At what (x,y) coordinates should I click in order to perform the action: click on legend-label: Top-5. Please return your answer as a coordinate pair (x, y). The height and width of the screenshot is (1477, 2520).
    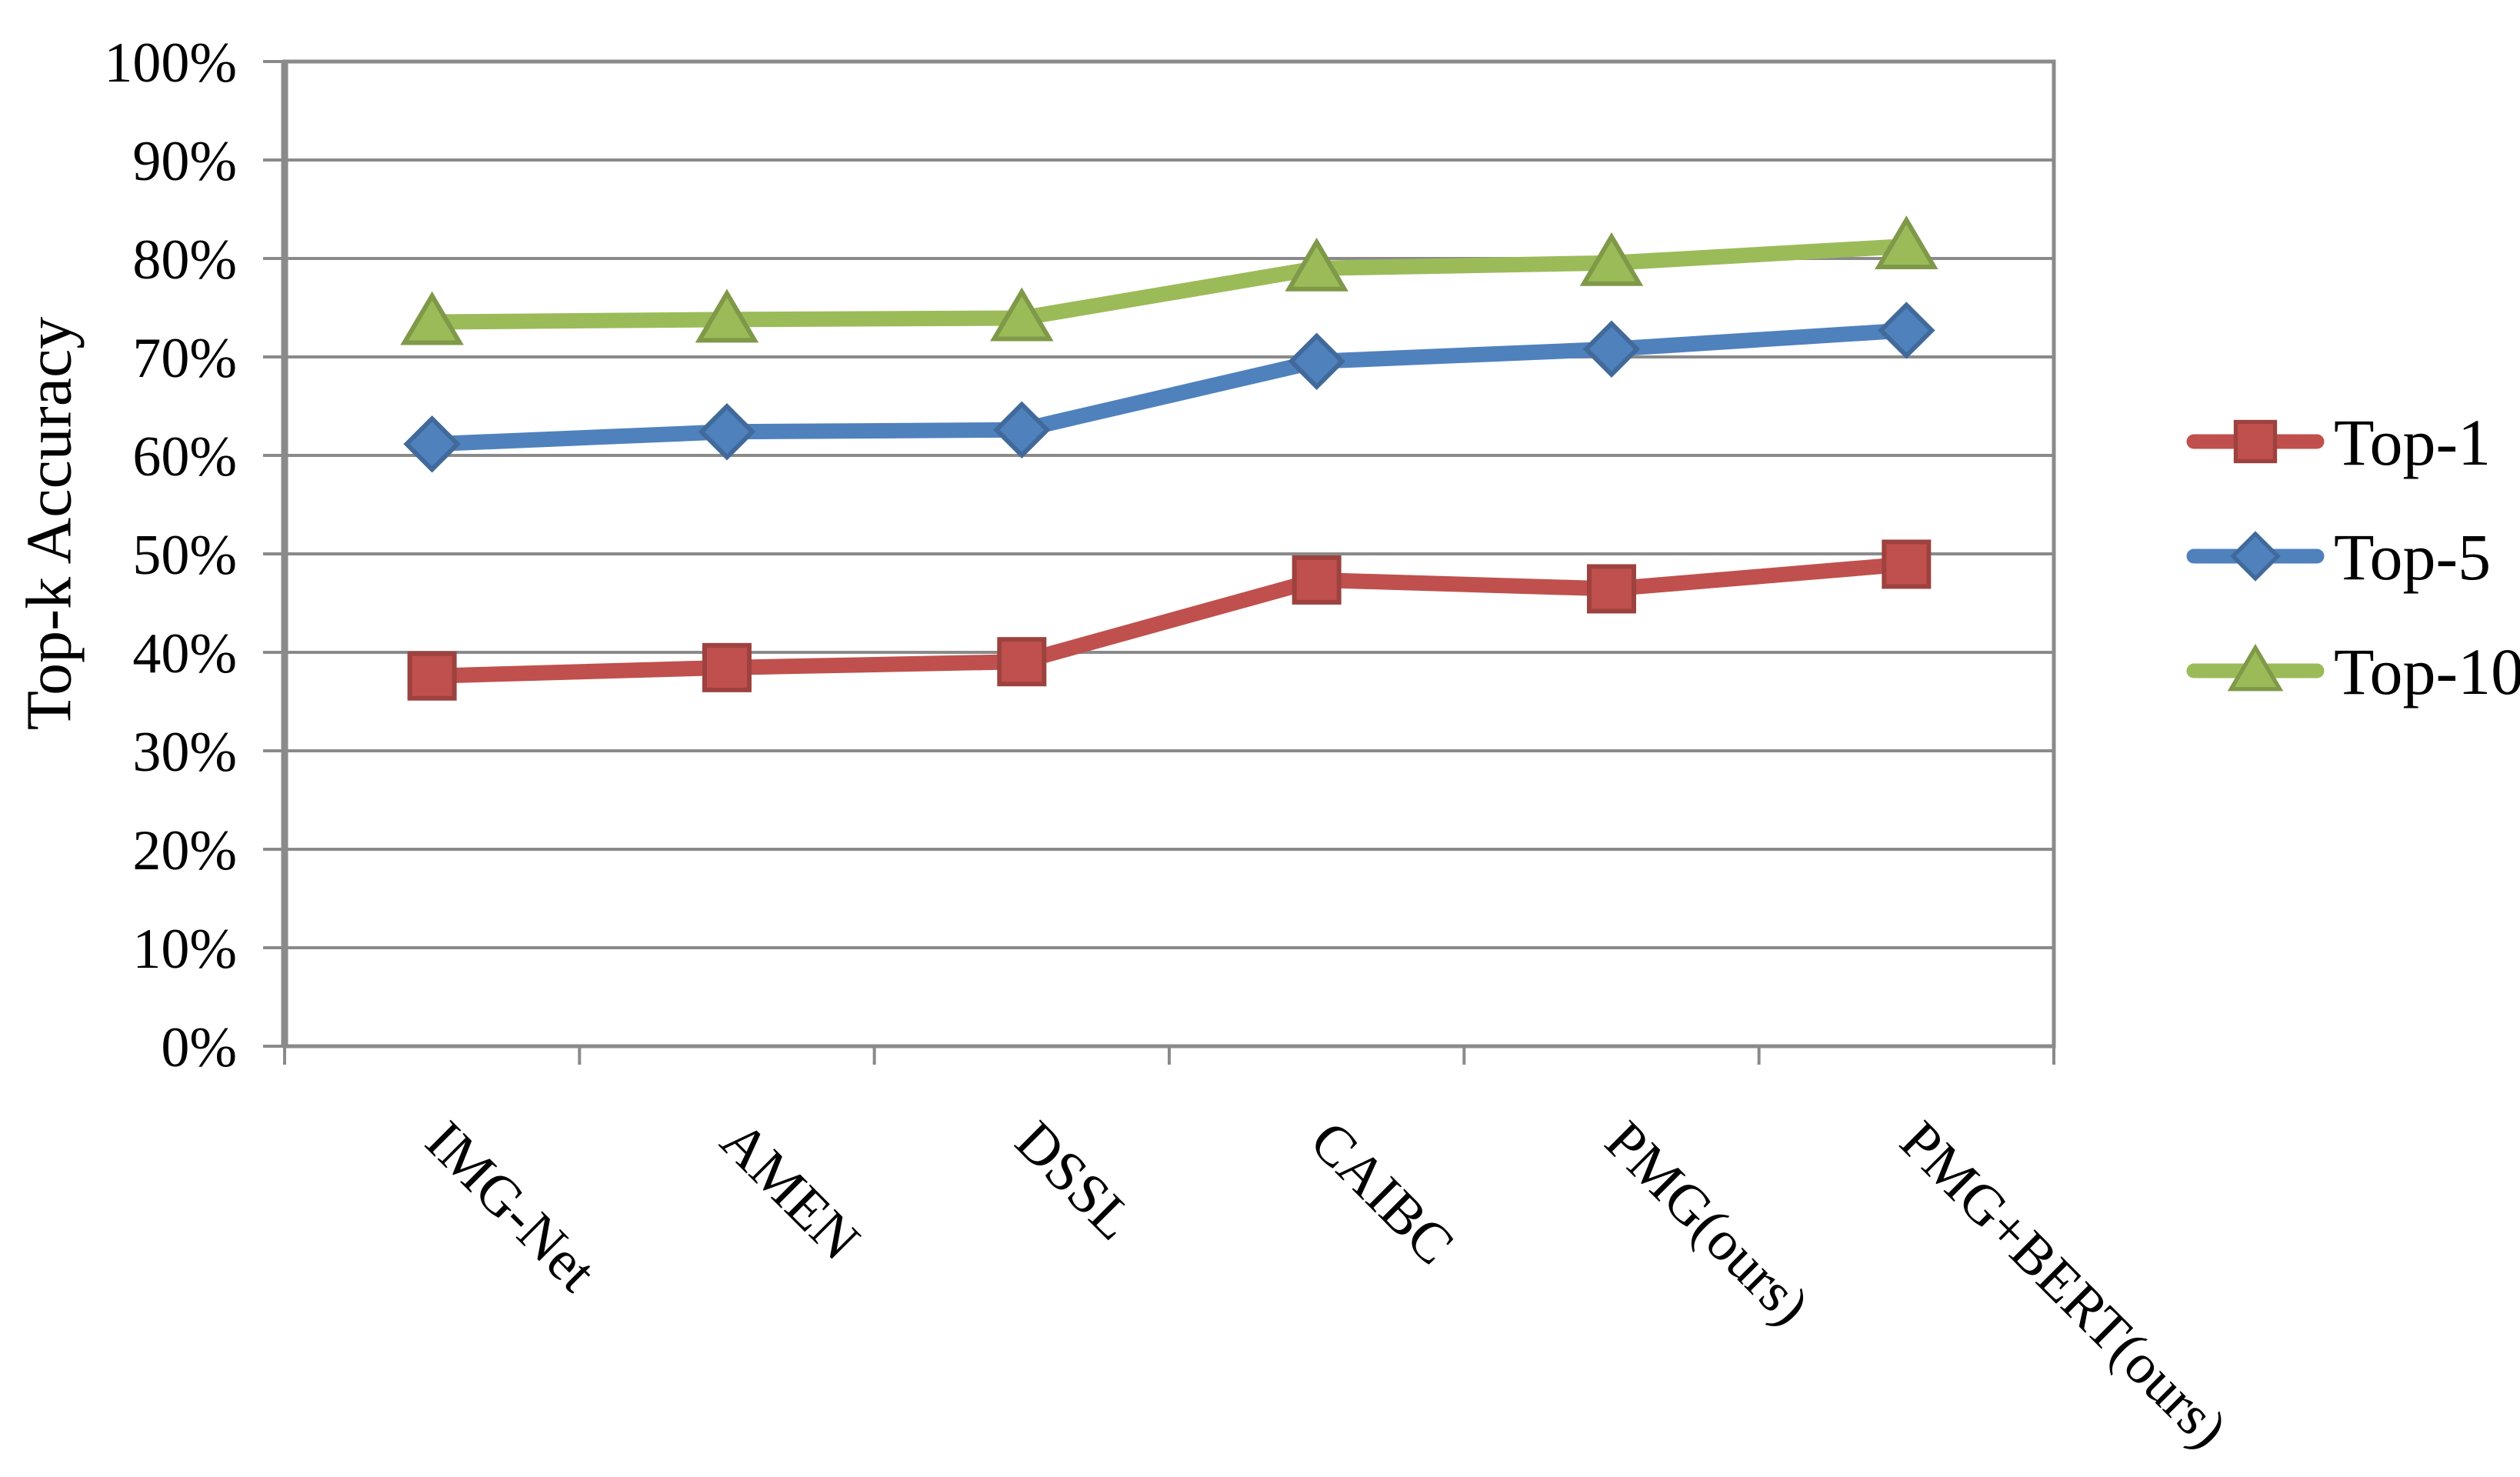
    Looking at the image, I should click on (2412, 557).